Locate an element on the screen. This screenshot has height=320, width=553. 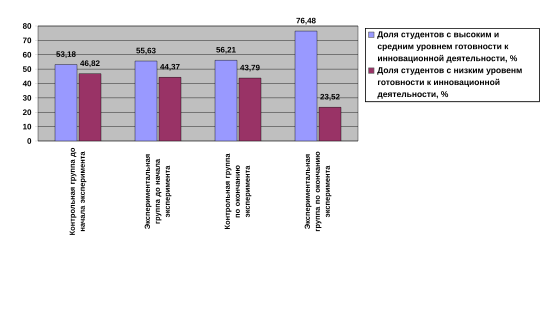
legend-label: Доля студентов с низким уровенм готовности к инновационной деятельности, % is located at coordinates (449, 83).